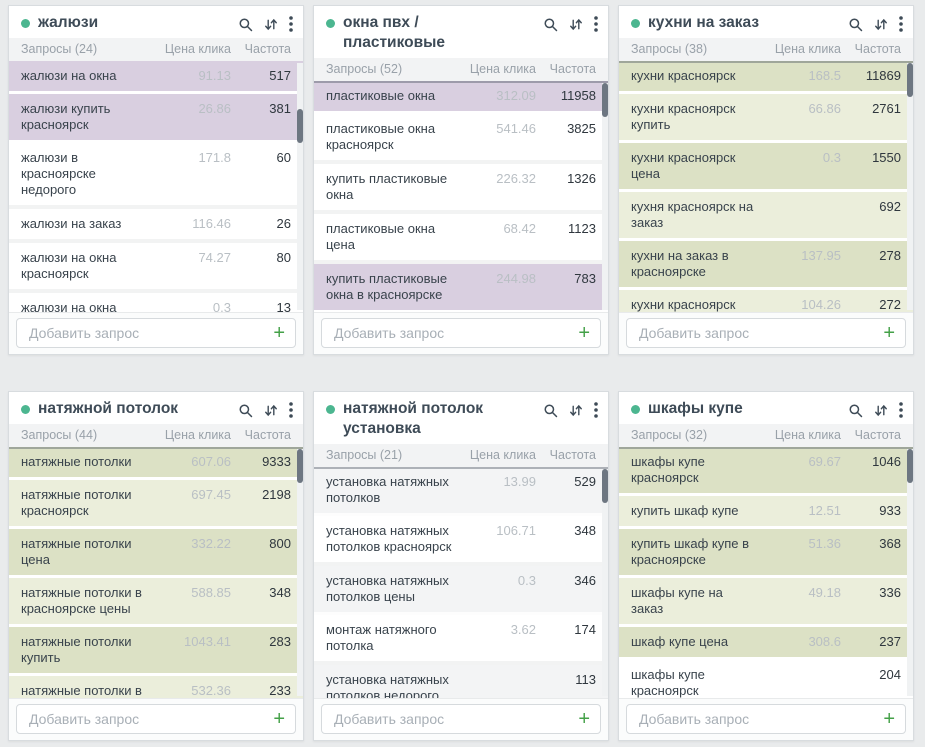 The image size is (925, 747). What do you see at coordinates (585, 580) in the screenshot?
I see `frequency-cell: 346` at bounding box center [585, 580].